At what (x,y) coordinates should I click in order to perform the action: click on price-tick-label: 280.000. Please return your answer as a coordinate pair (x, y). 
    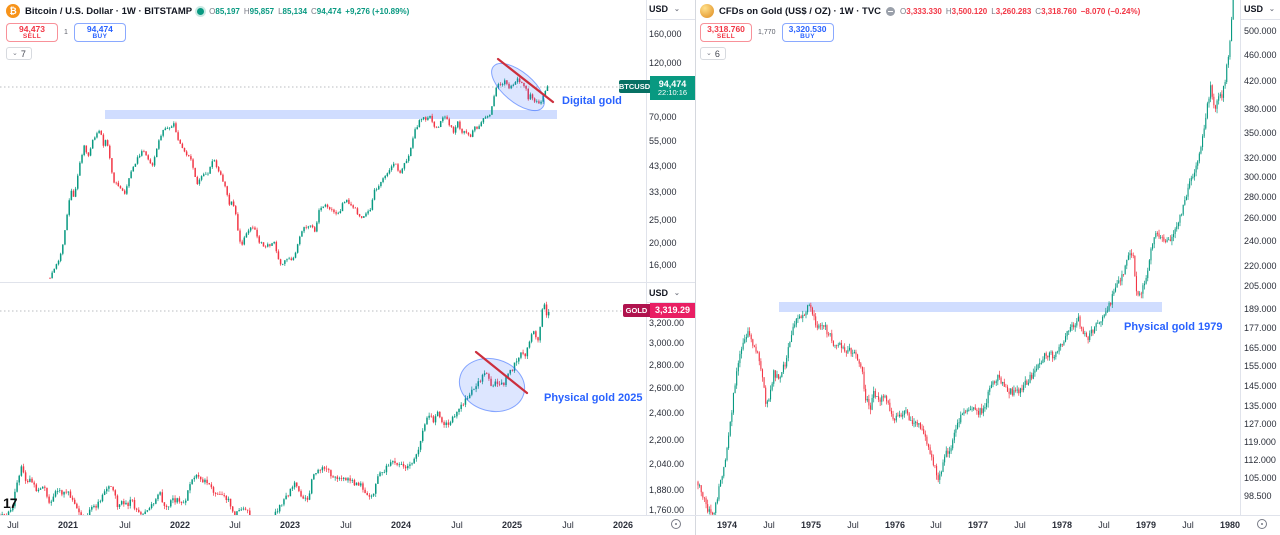
    Looking at the image, I should click on (1260, 197).